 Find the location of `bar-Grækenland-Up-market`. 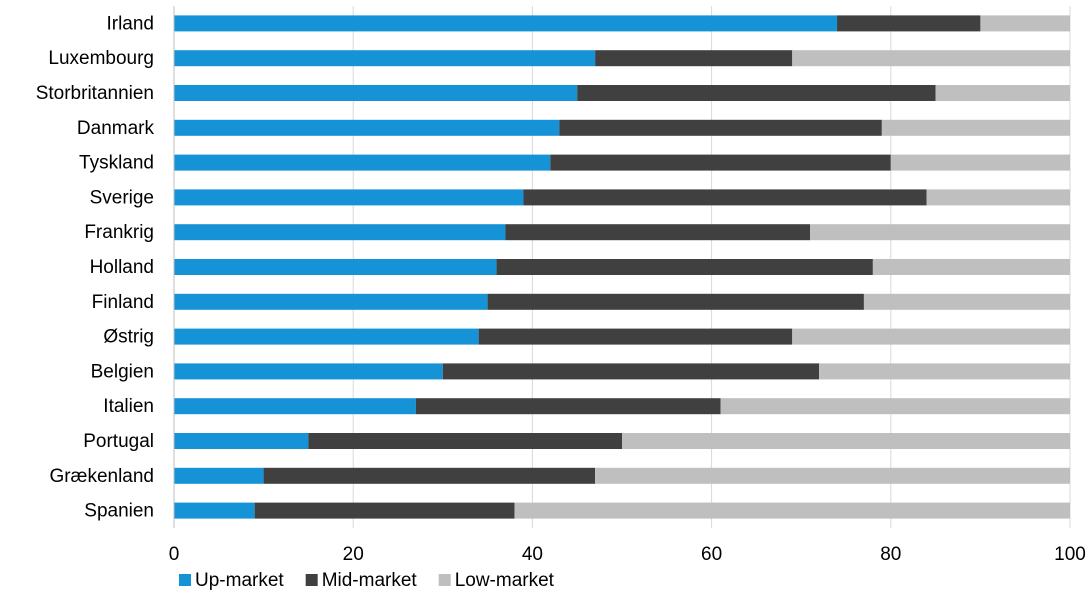

bar-Grækenland-Up-market is located at coordinates (219, 475).